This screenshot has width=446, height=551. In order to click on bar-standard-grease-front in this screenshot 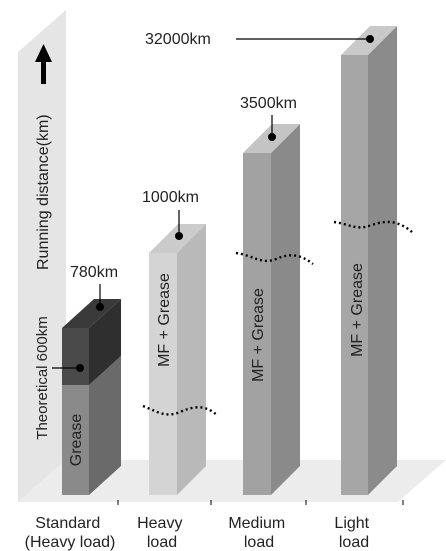, I will do `click(75, 440)`.